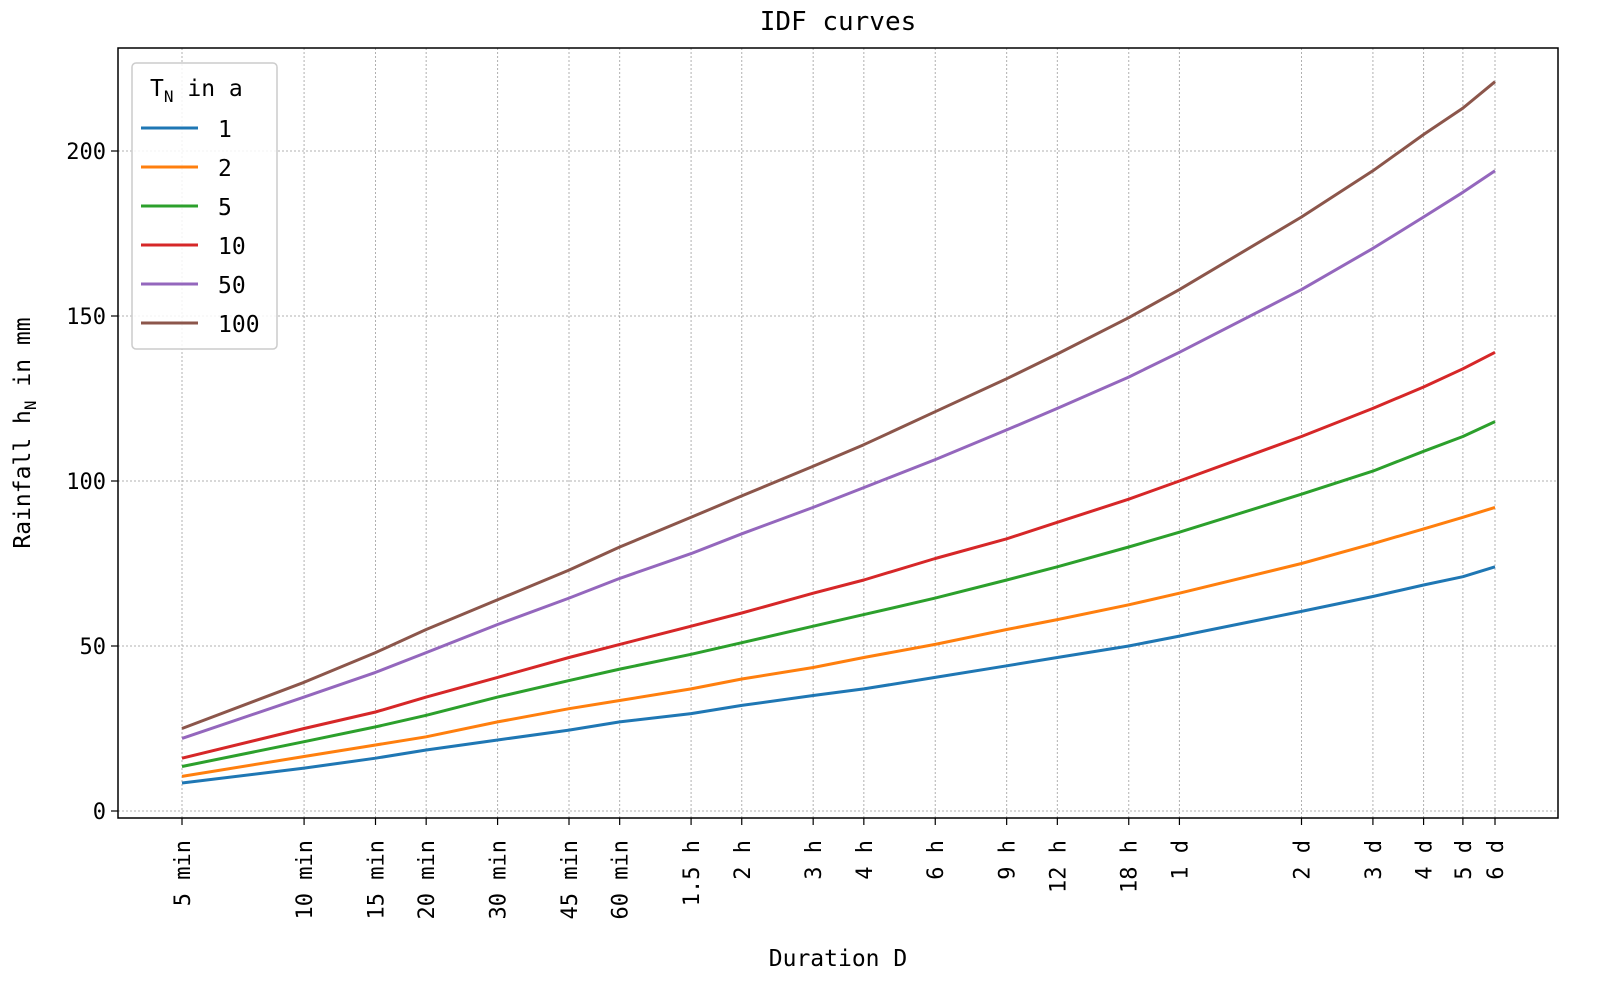 The width and height of the screenshot is (1600, 1000). What do you see at coordinates (499, 879) in the screenshot?
I see `x-tick-label: 30 min` at bounding box center [499, 879].